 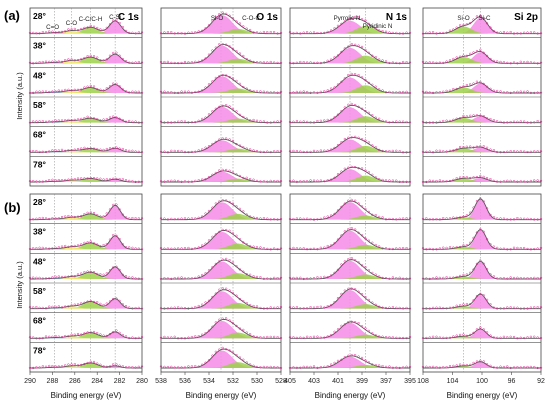 I want to click on angle-label-b-4: 58°, so click(x=39, y=291).